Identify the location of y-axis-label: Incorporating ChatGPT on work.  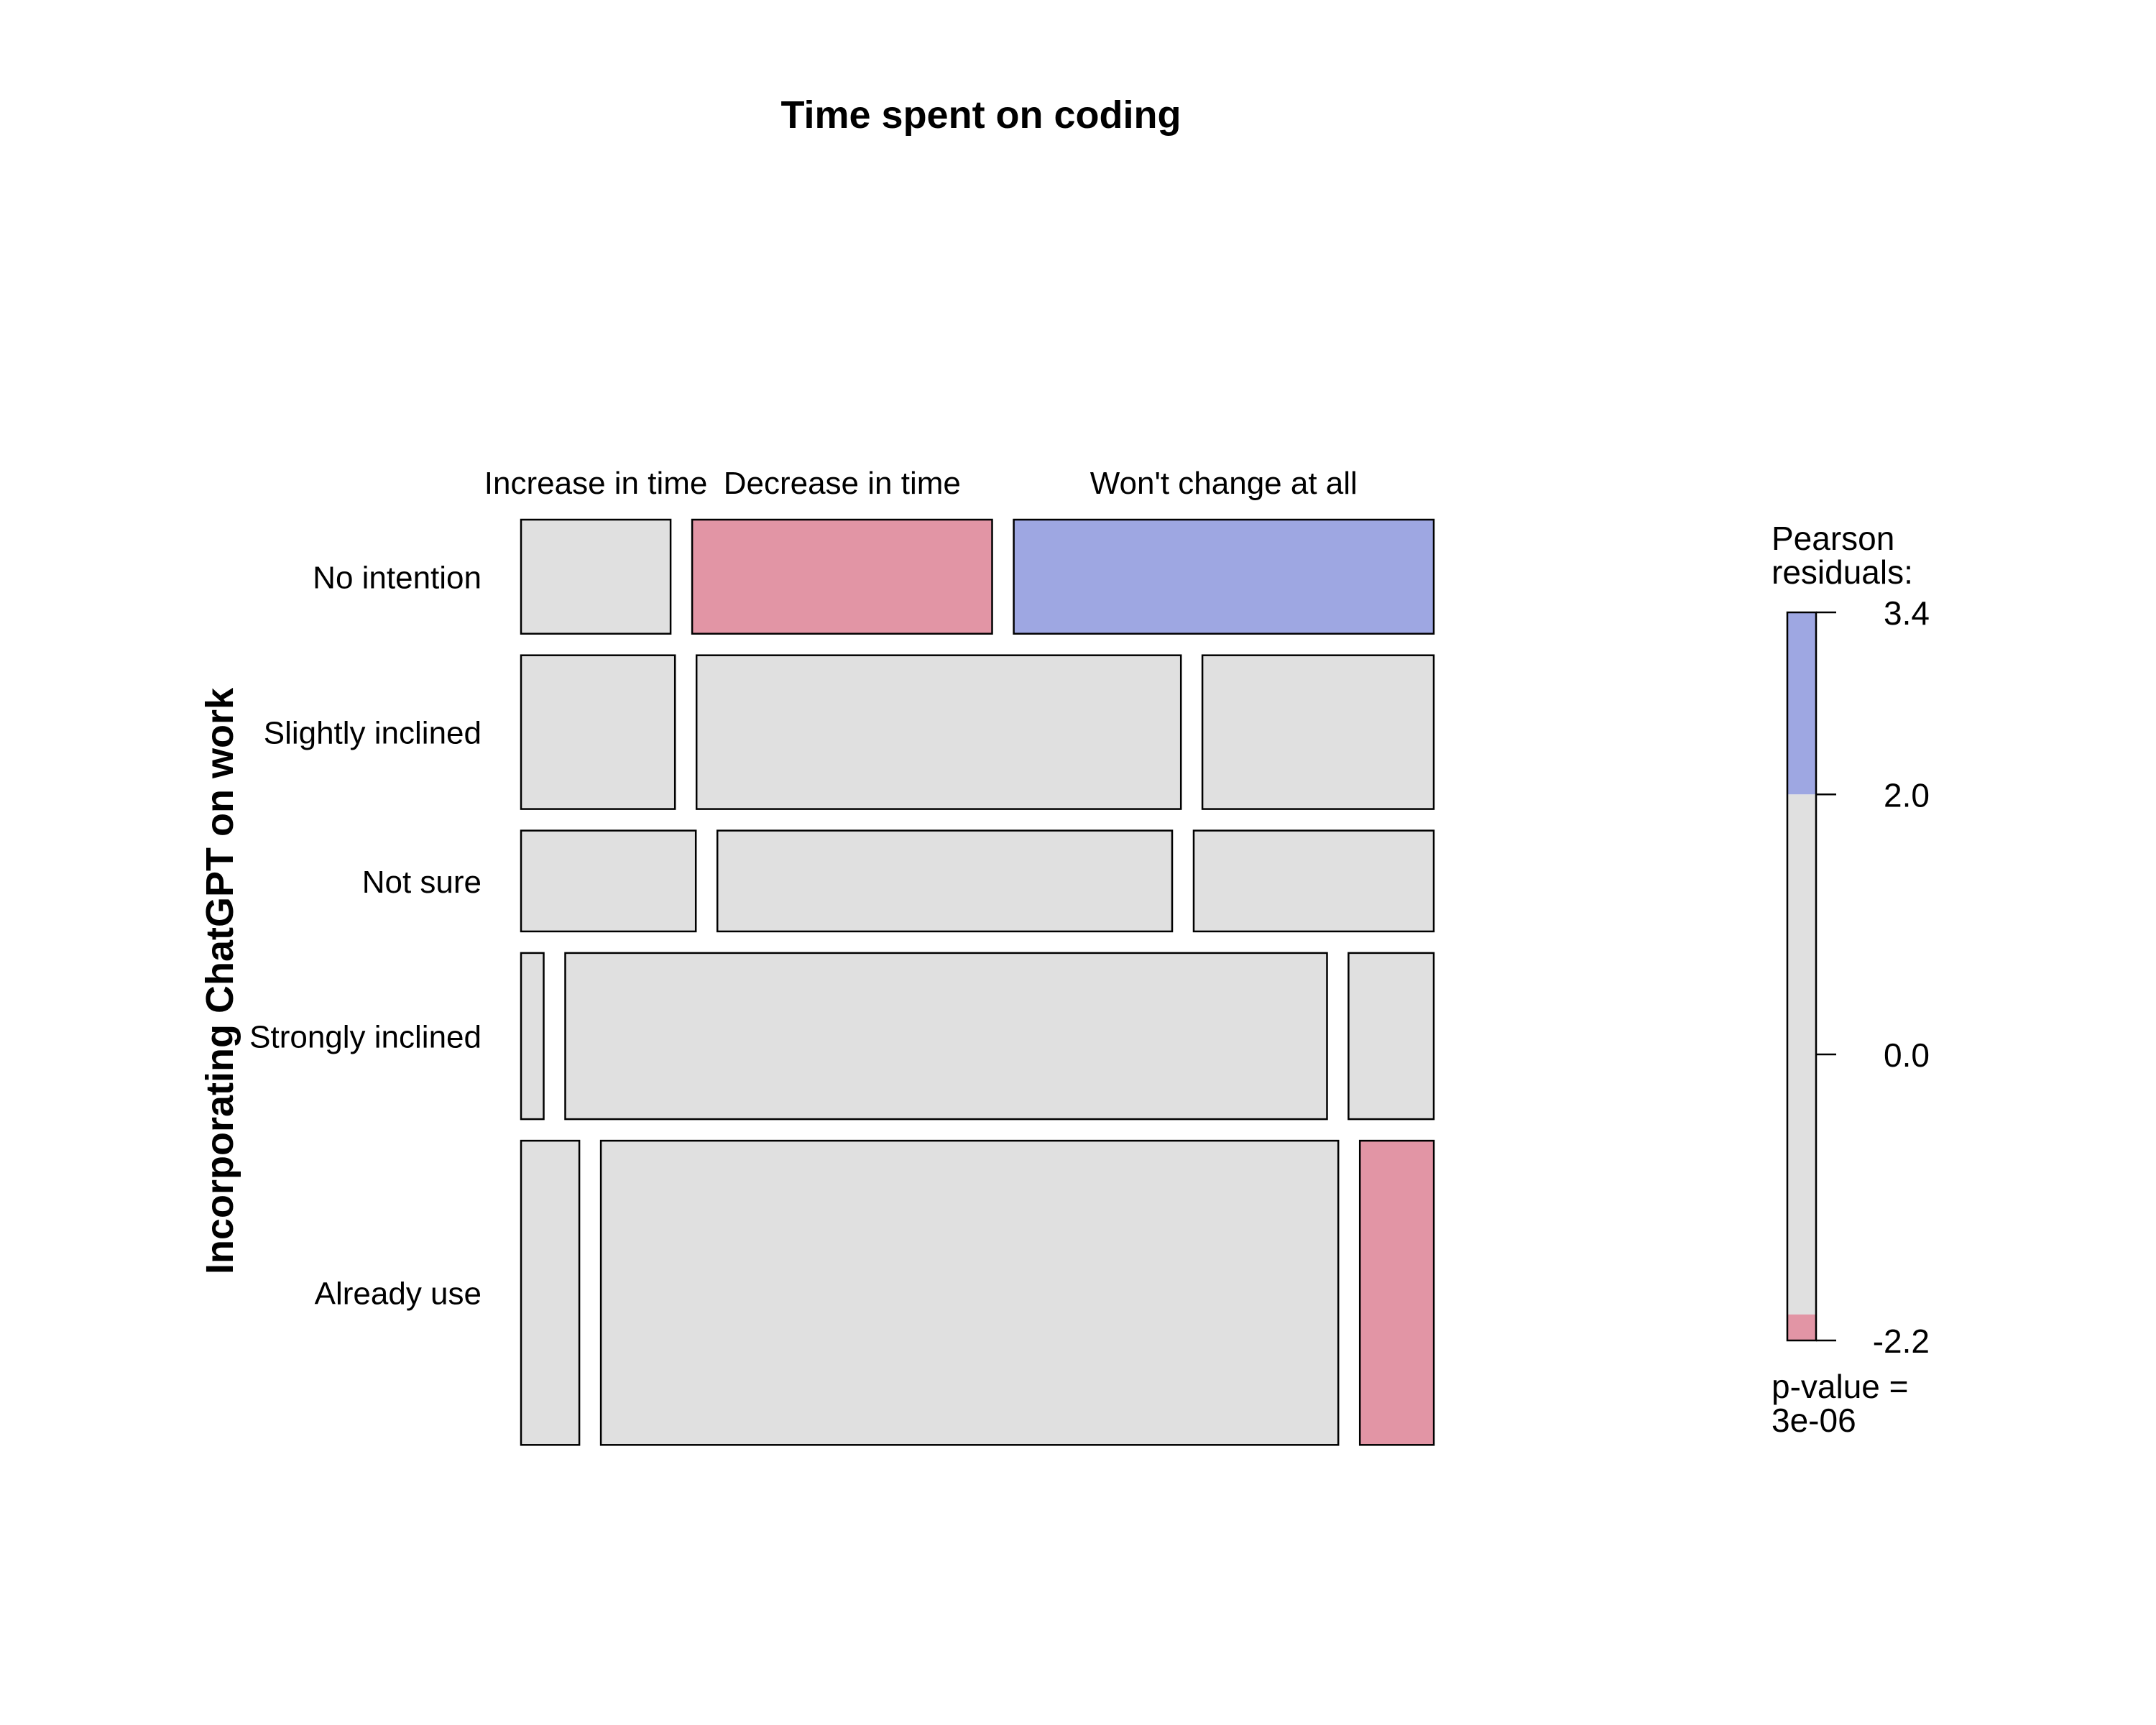
(219, 980).